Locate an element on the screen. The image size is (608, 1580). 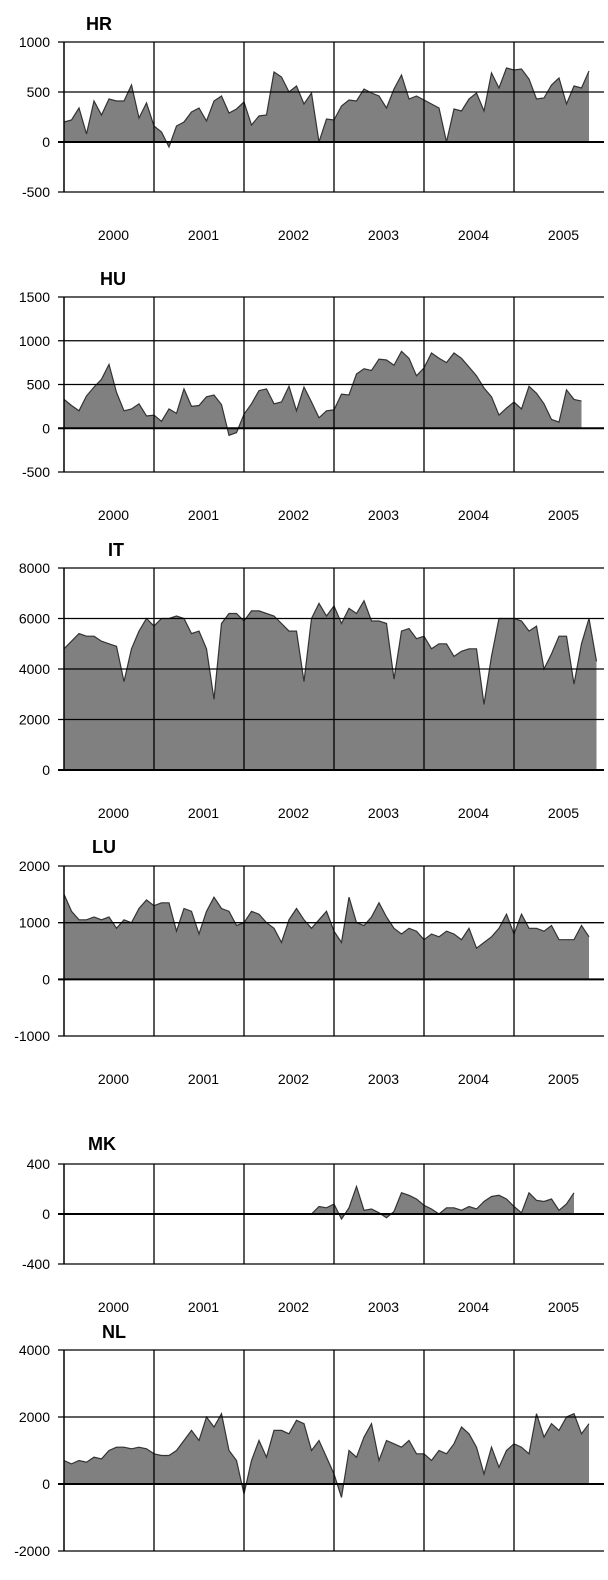
chart-title: HR is located at coordinates (99, 24).